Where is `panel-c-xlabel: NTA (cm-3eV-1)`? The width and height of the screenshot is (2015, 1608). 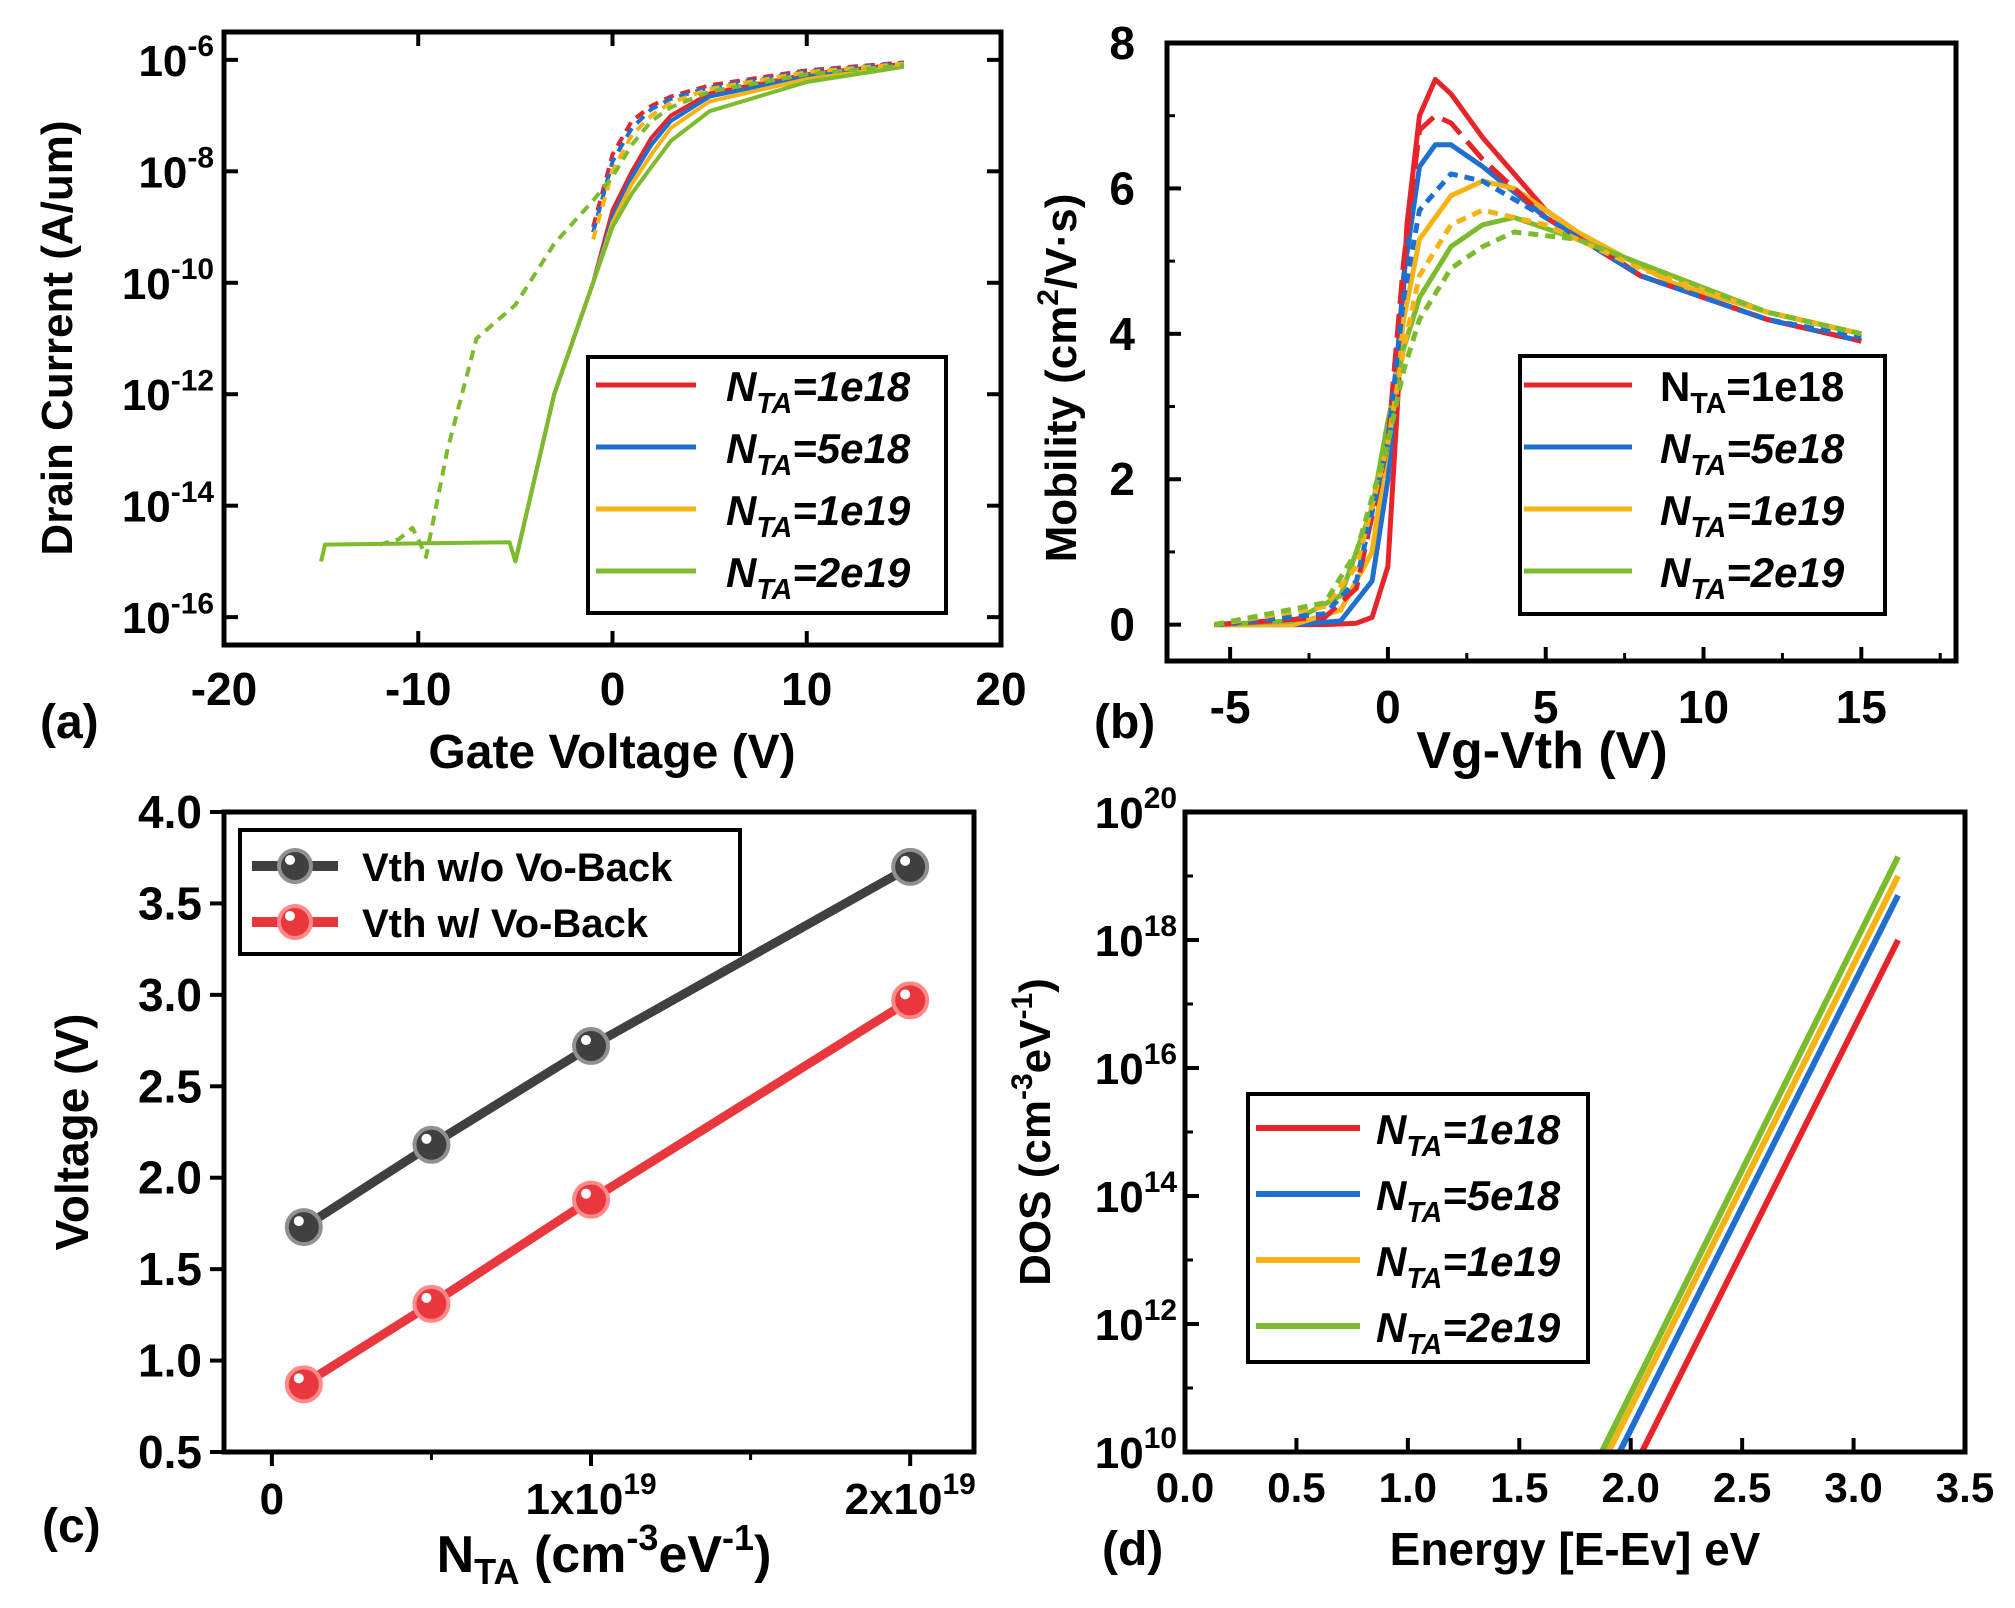
panel-c-xlabel: NTA (cm-3eV-1) is located at coordinates (604, 1554).